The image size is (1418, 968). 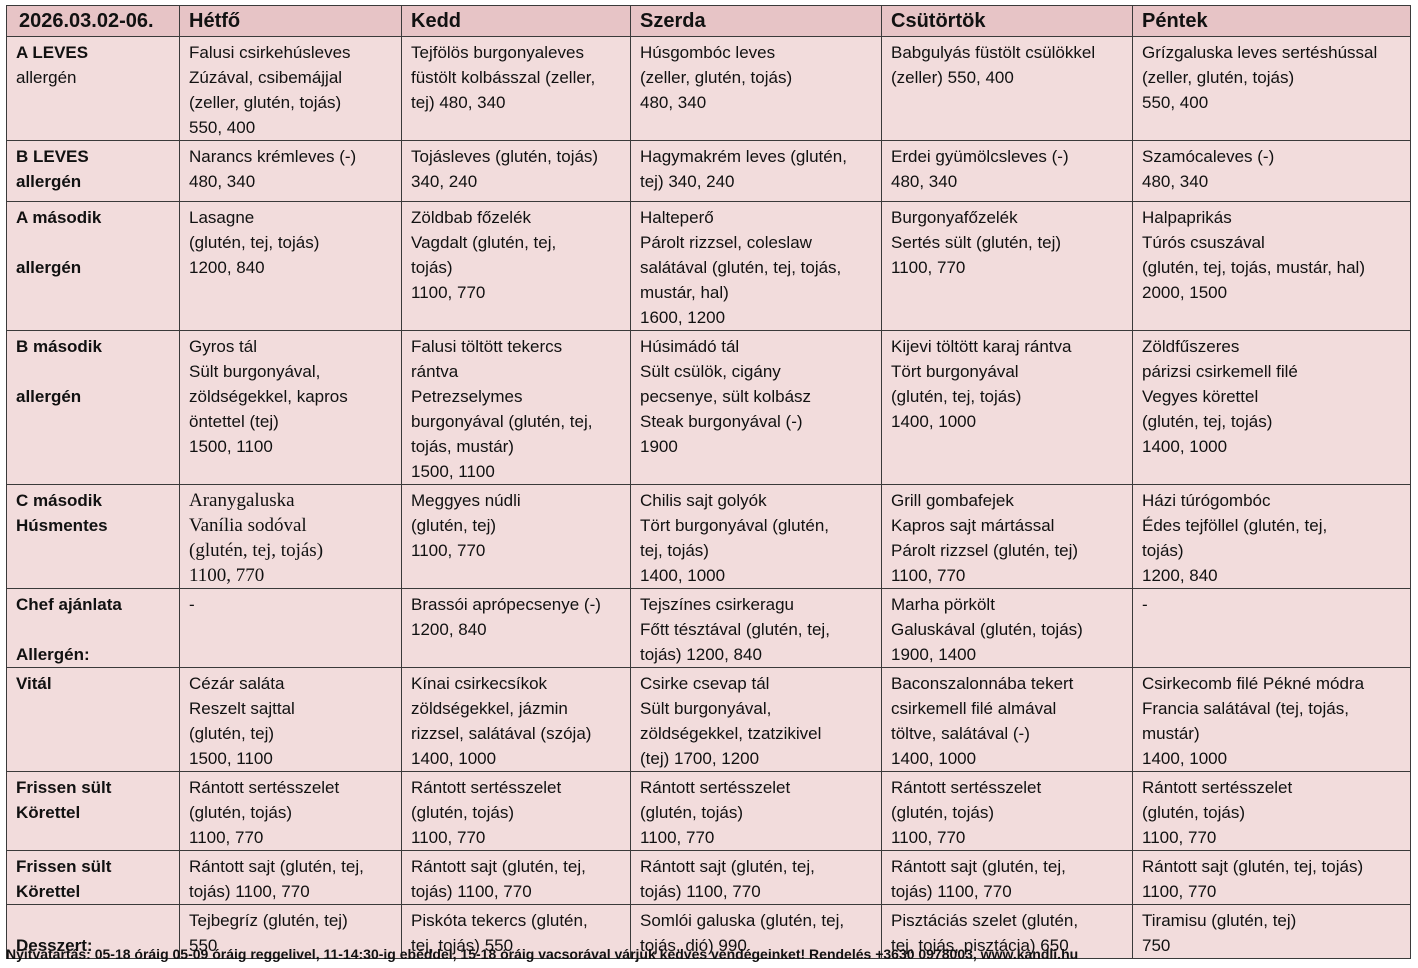 I want to click on menu-item-line: Édes tejföllel (glutén, tej,, so click(x=1235, y=525).